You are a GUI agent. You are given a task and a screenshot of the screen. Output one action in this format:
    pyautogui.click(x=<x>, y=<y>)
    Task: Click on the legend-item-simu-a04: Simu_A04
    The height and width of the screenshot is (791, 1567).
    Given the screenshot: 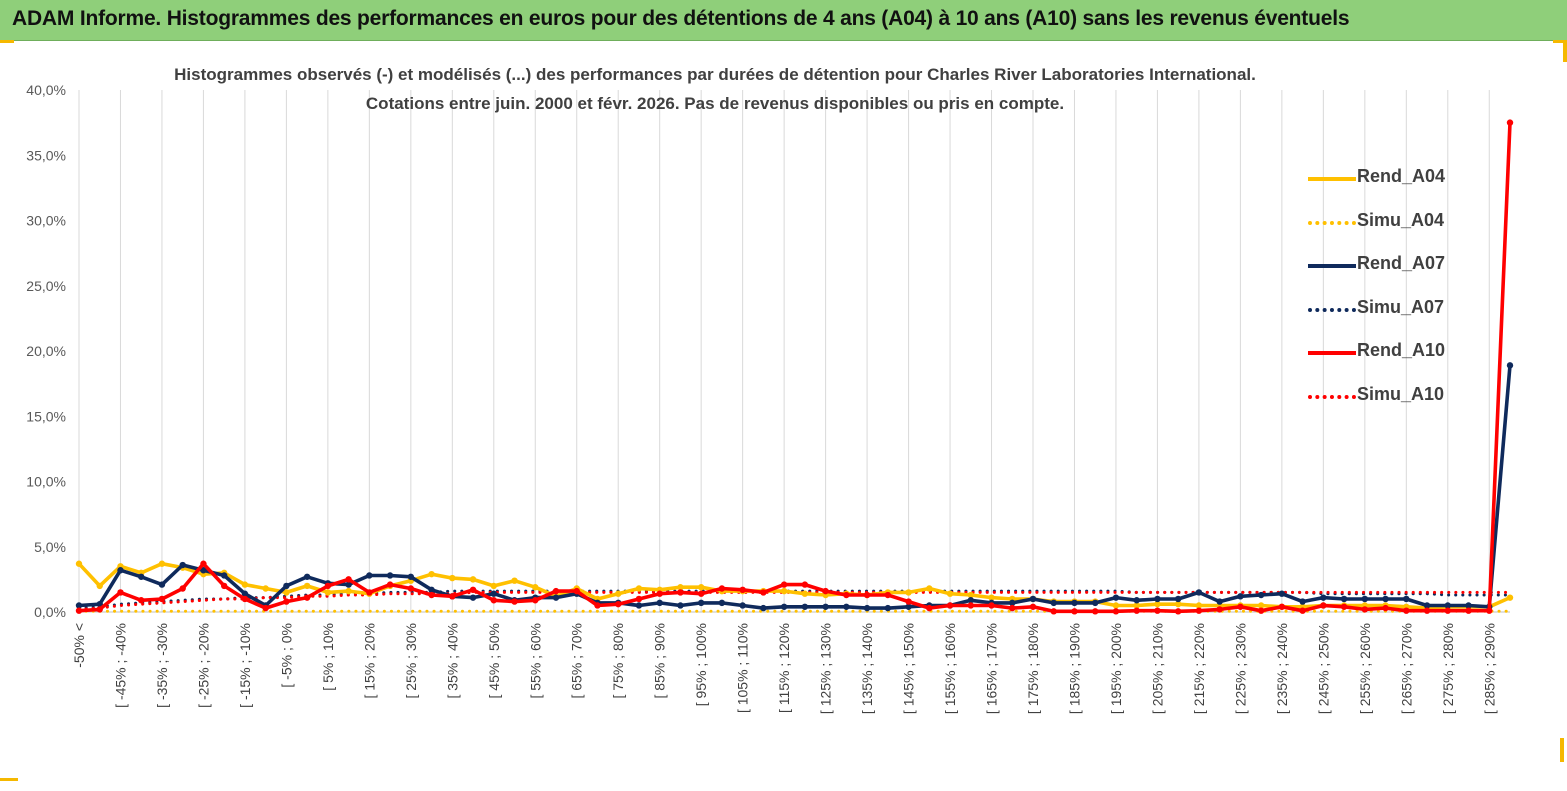 What is the action you would take?
    pyautogui.click(x=1380, y=222)
    